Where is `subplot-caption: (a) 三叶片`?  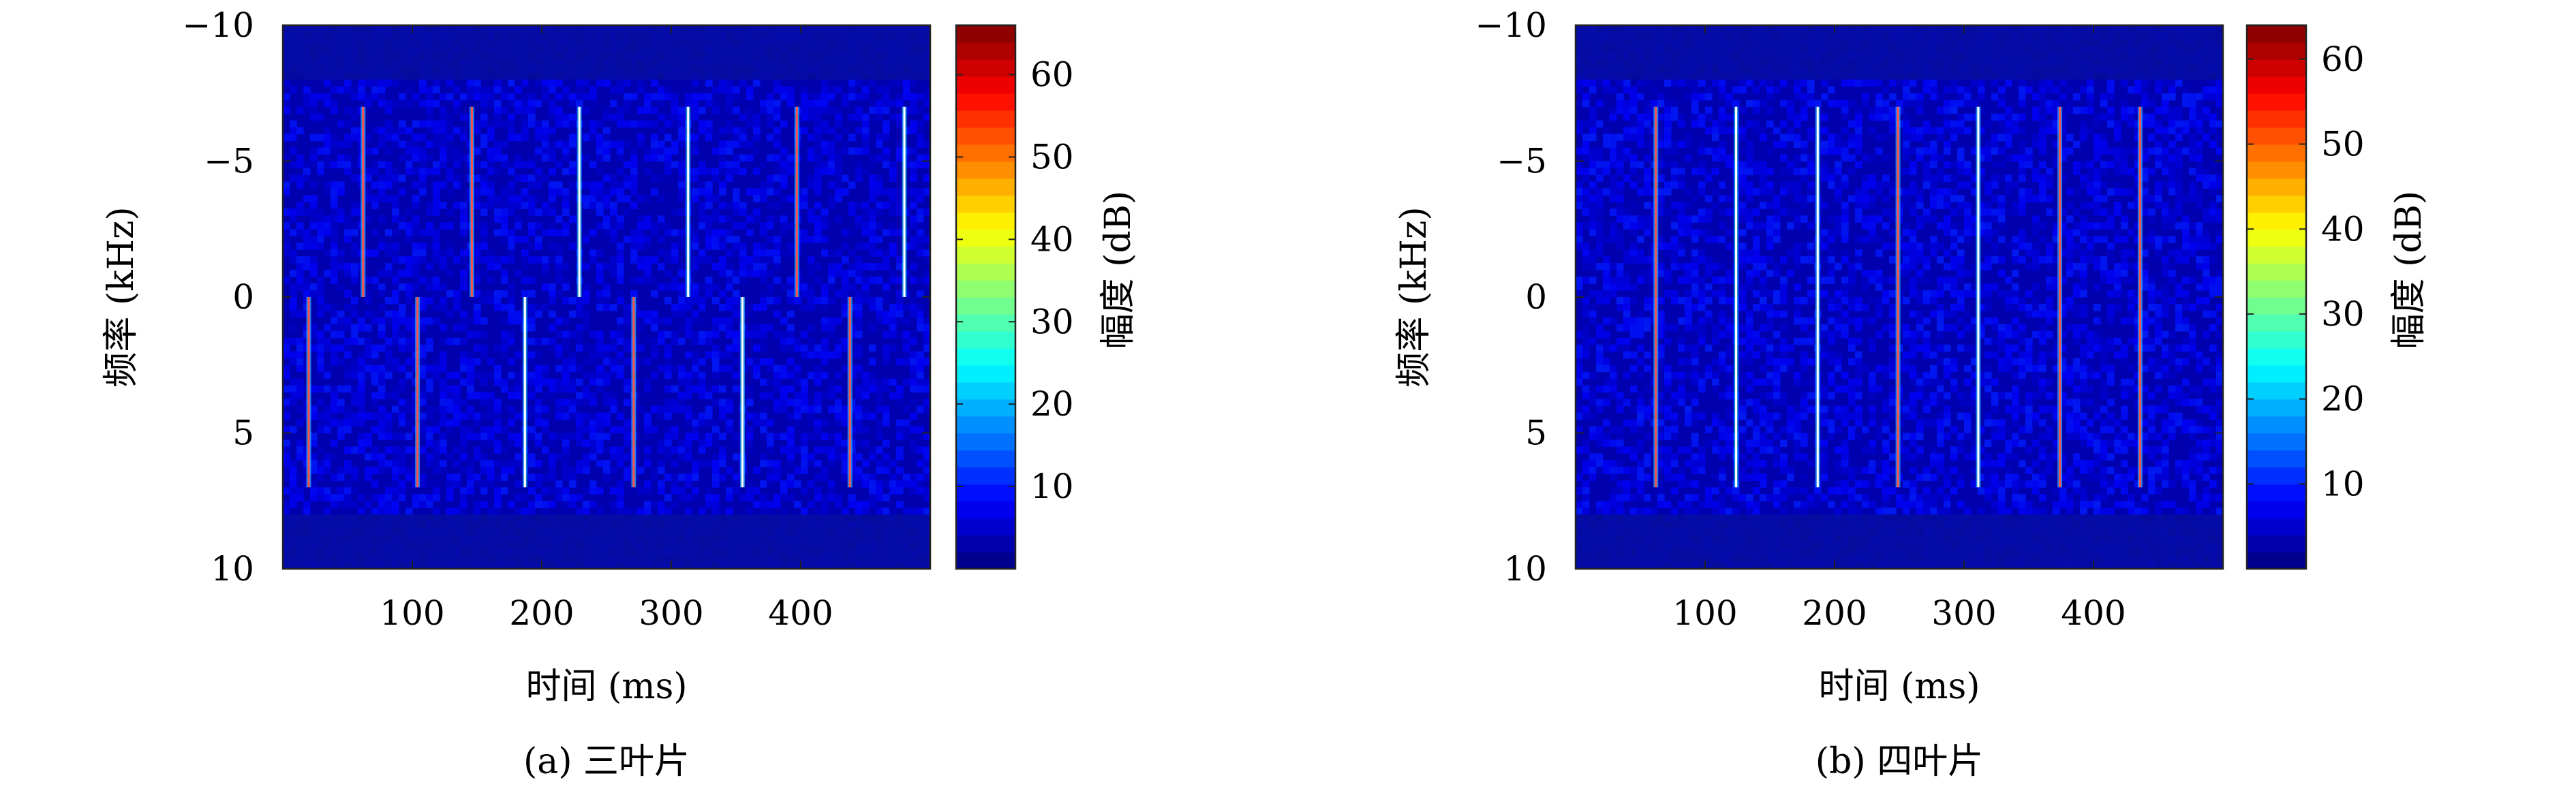 subplot-caption: (a) 三叶片 is located at coordinates (606, 761).